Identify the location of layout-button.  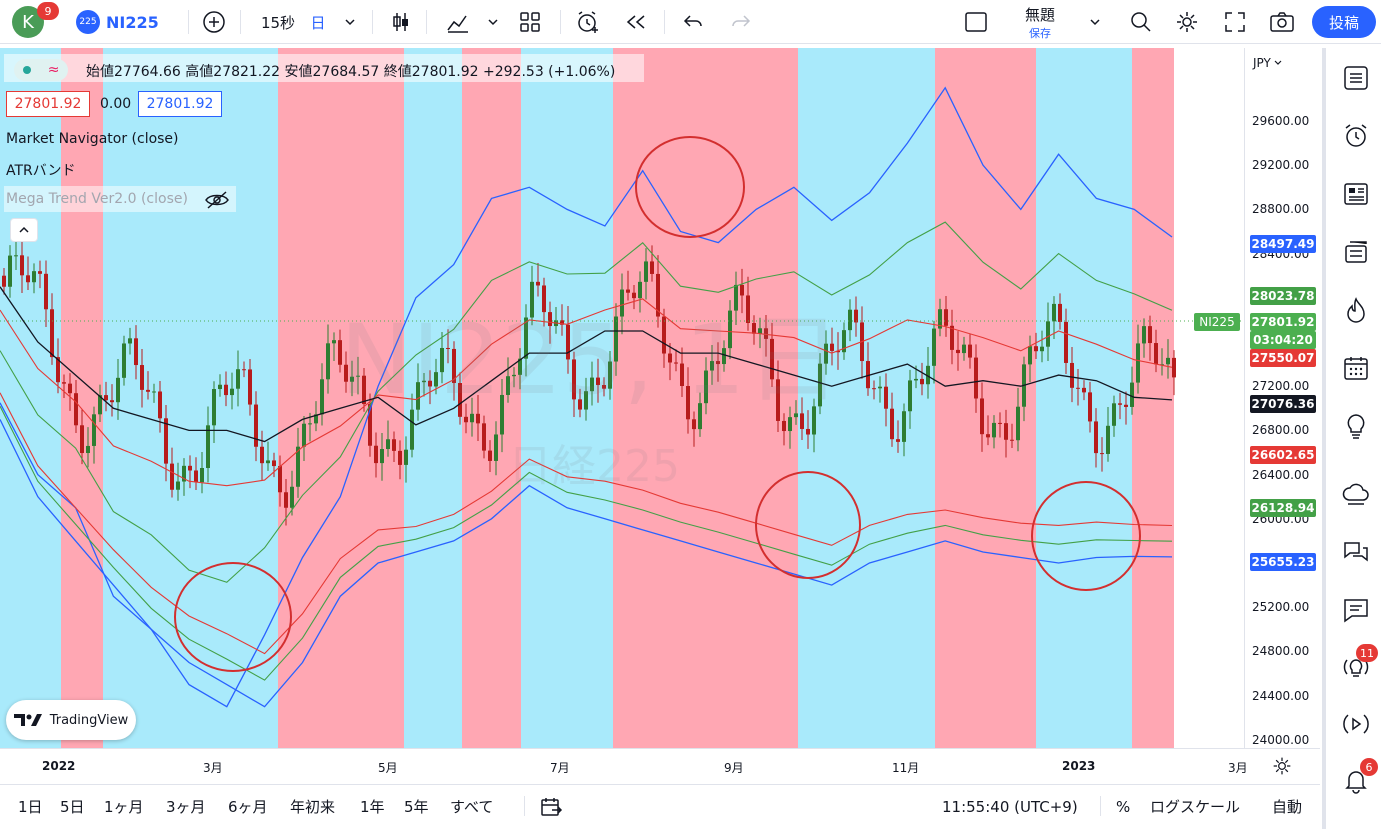
(530, 22).